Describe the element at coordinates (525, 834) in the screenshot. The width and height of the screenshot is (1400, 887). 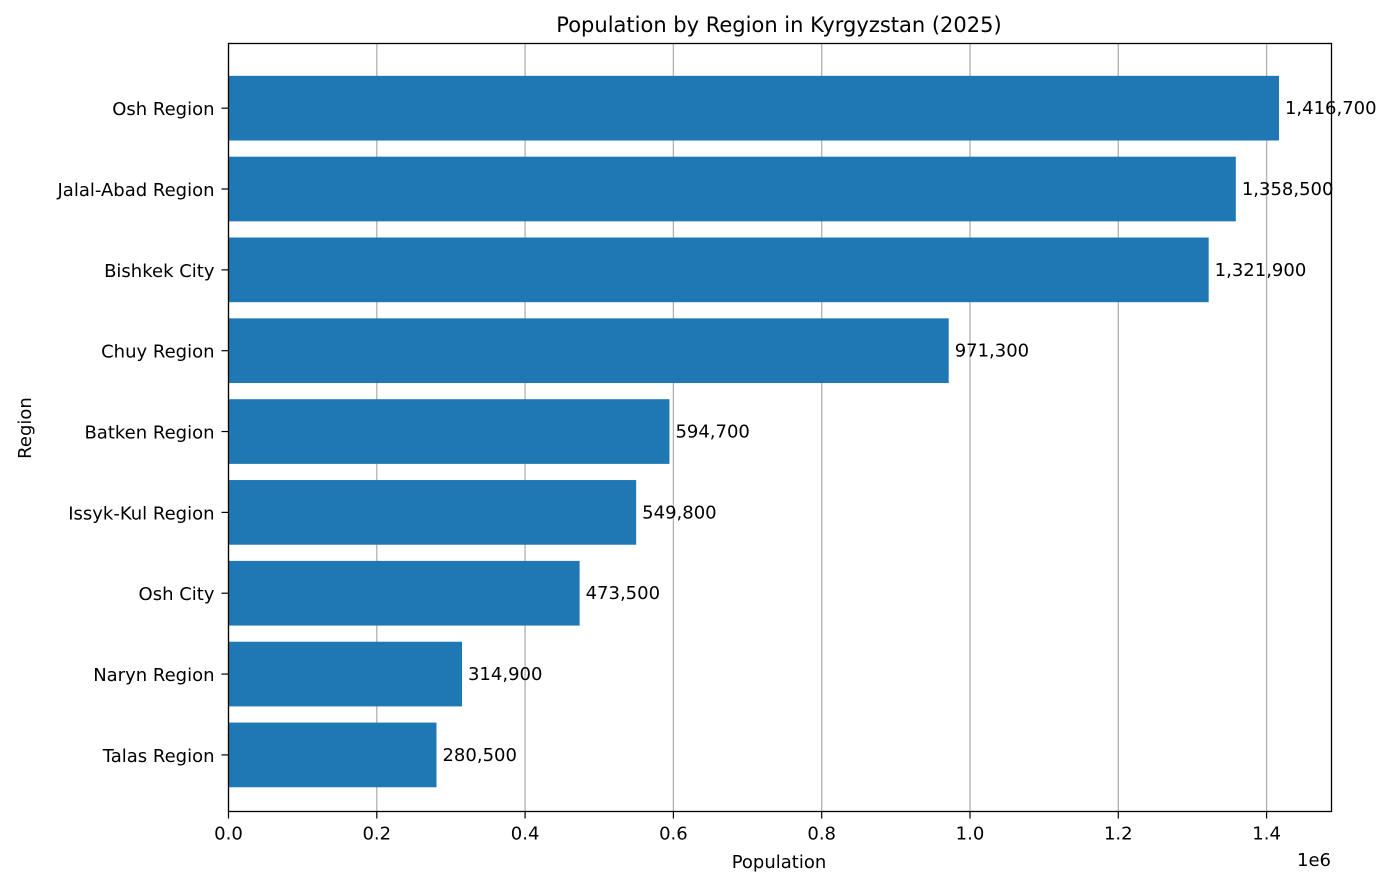
I see `x-tick-label: 0.4` at that location.